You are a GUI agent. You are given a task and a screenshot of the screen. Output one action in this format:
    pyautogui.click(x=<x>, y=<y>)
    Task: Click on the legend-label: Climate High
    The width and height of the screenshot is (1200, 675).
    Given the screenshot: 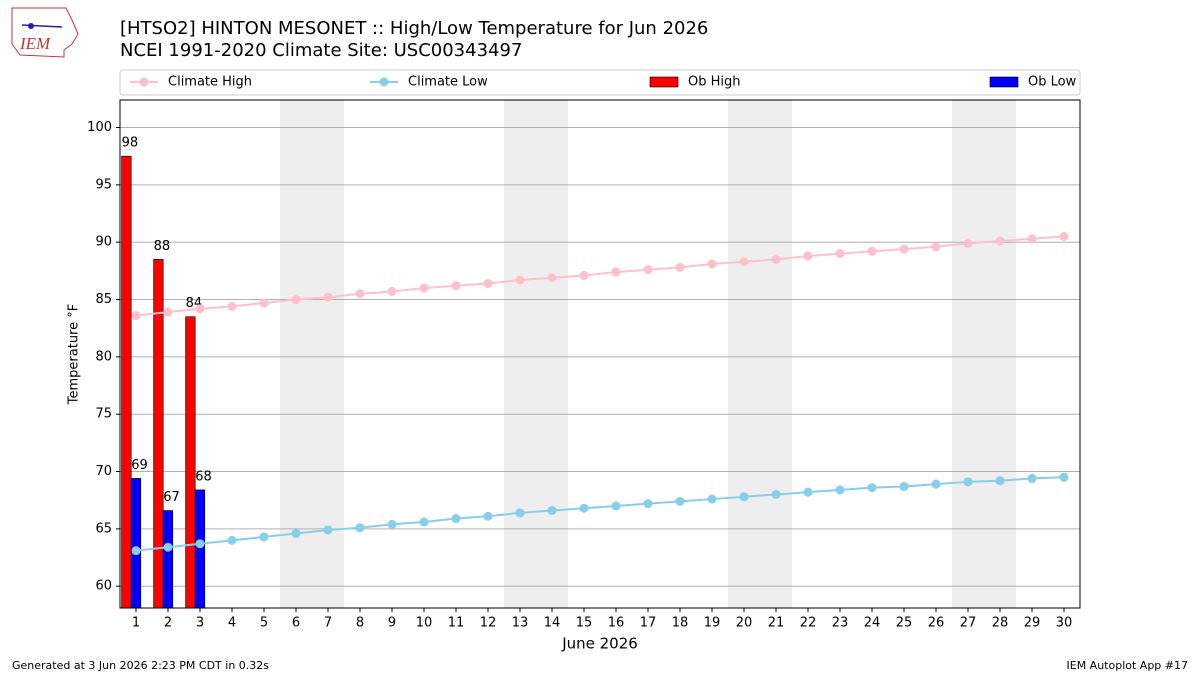 What is the action you would take?
    pyautogui.click(x=210, y=82)
    